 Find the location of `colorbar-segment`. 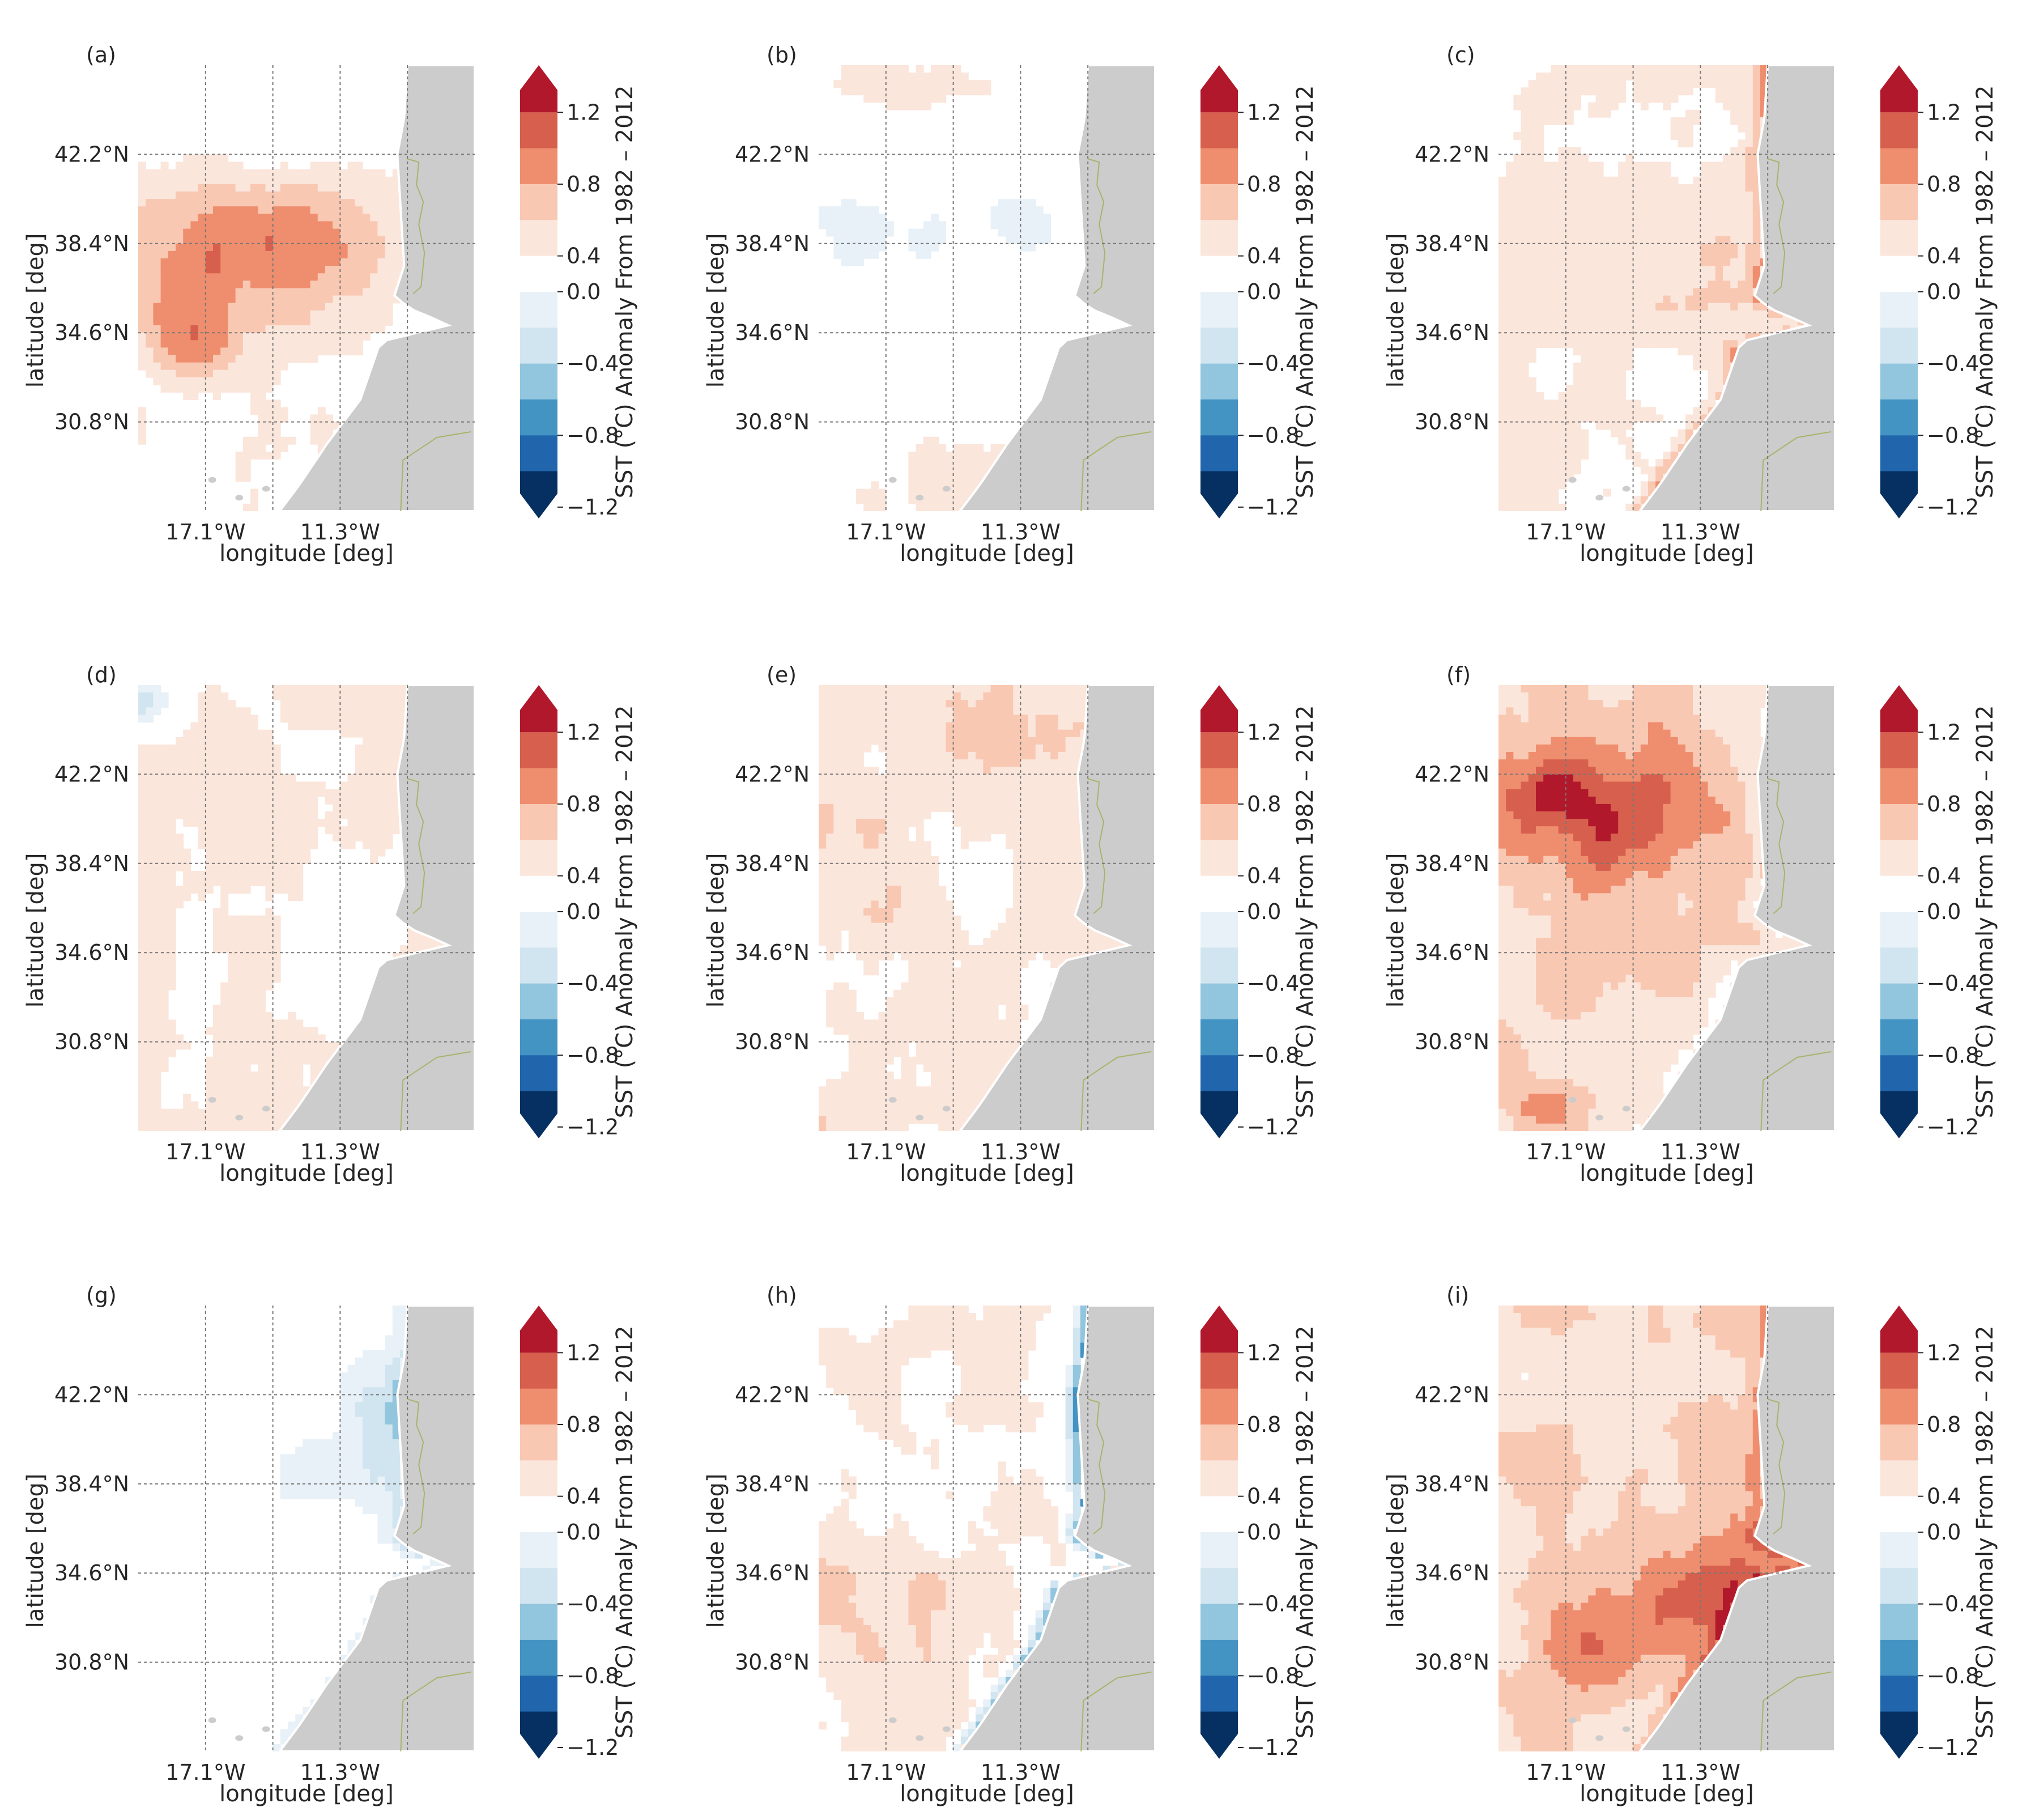

colorbar-segment is located at coordinates (539, 239).